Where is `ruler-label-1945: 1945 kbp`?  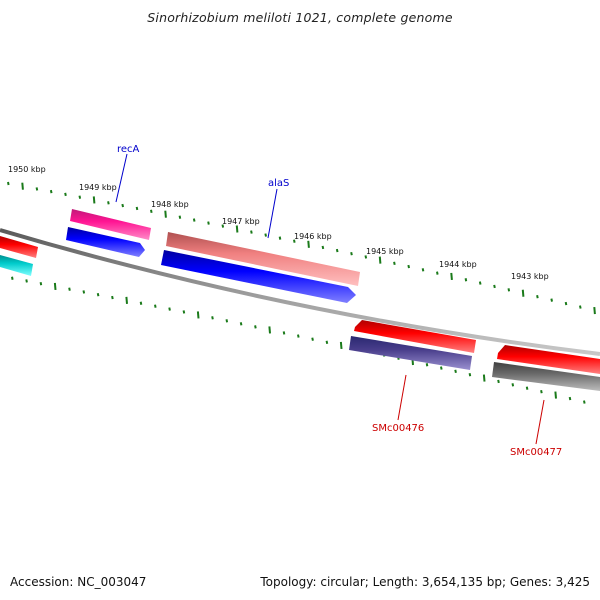
ruler-label-1945: 1945 kbp is located at coordinates (385, 251).